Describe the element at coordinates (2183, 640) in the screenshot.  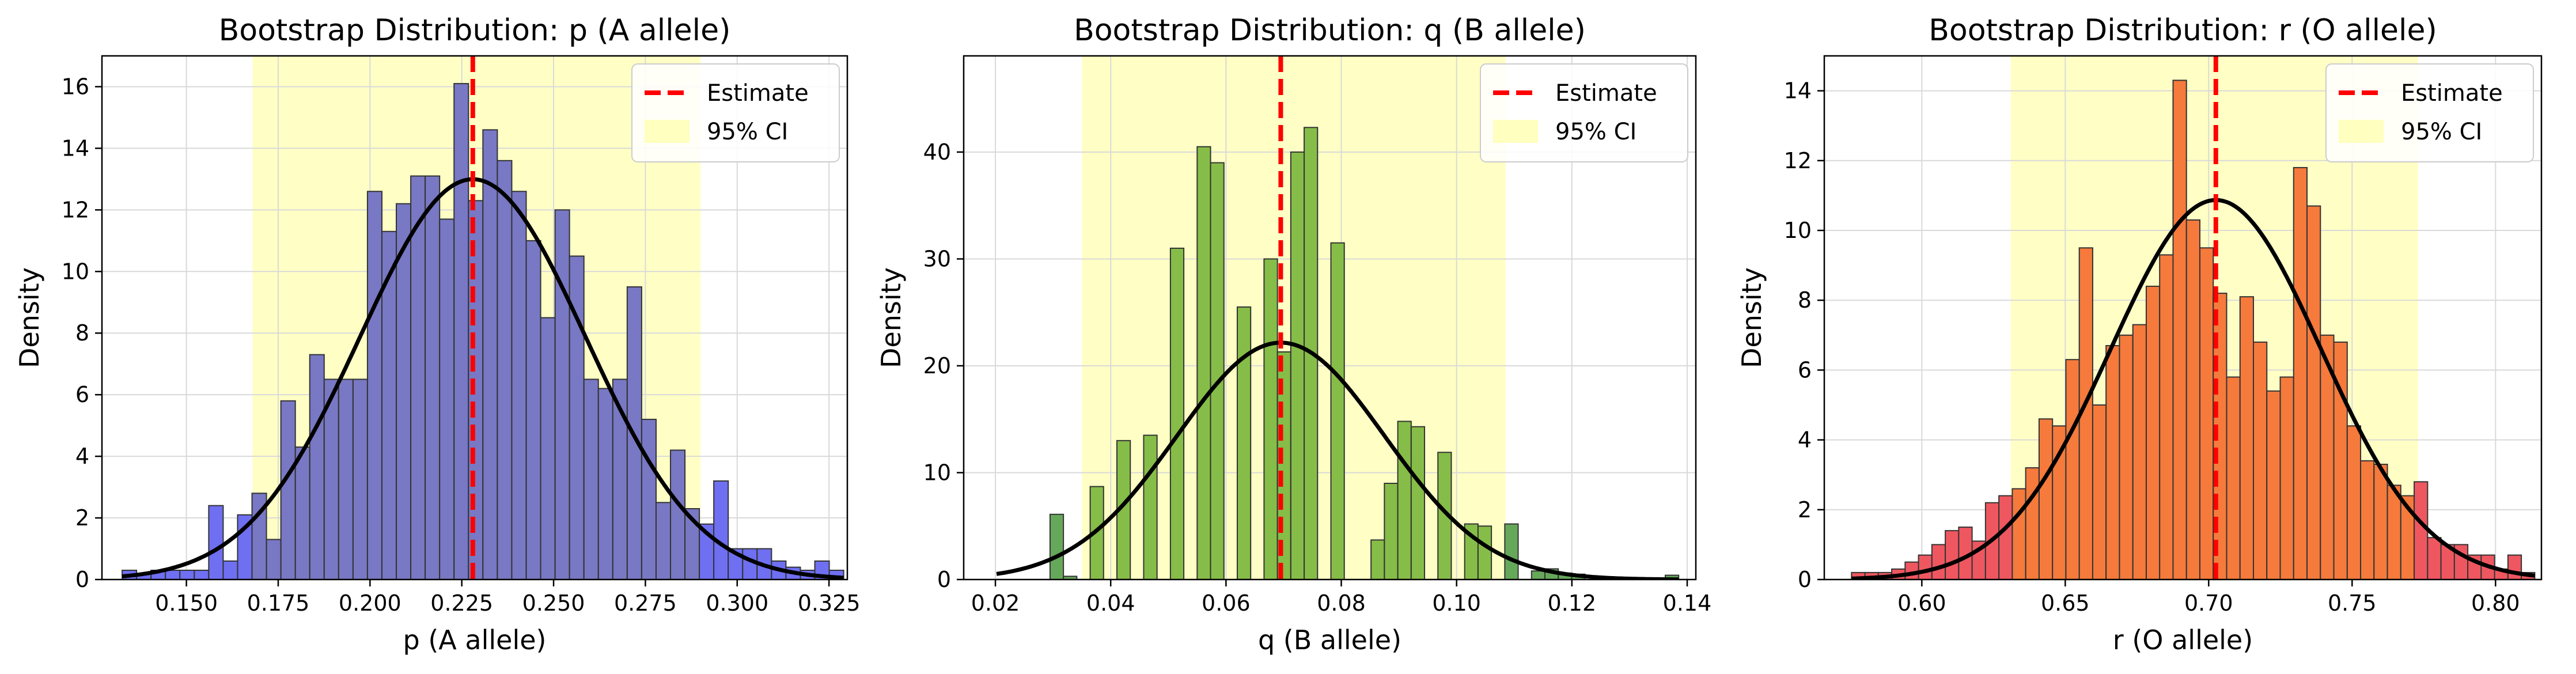
I see `x-axis-label: r (O allele)` at that location.